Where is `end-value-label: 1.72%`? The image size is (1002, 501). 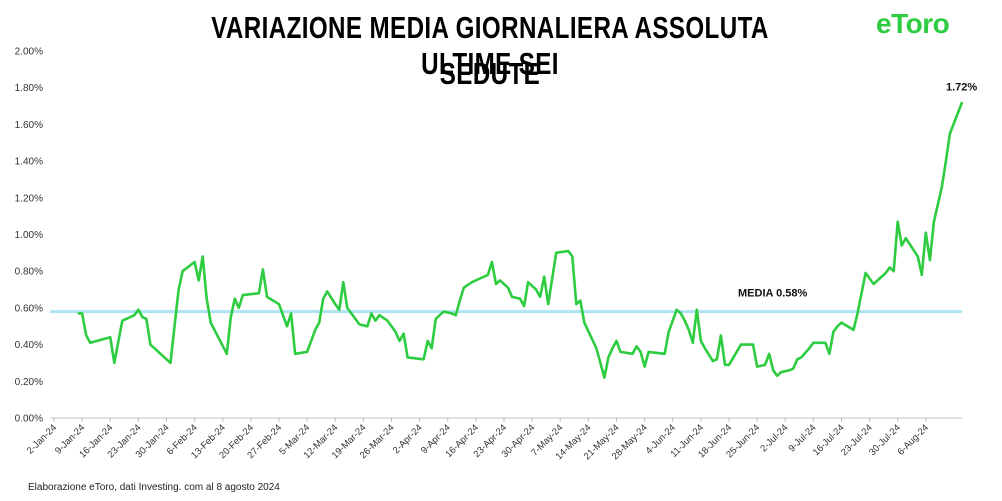
end-value-label: 1.72% is located at coordinates (961, 87).